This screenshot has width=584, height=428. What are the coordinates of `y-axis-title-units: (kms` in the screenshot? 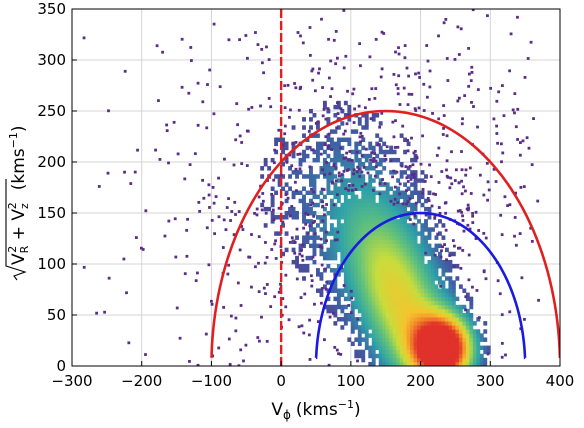 It's located at (19, 169).